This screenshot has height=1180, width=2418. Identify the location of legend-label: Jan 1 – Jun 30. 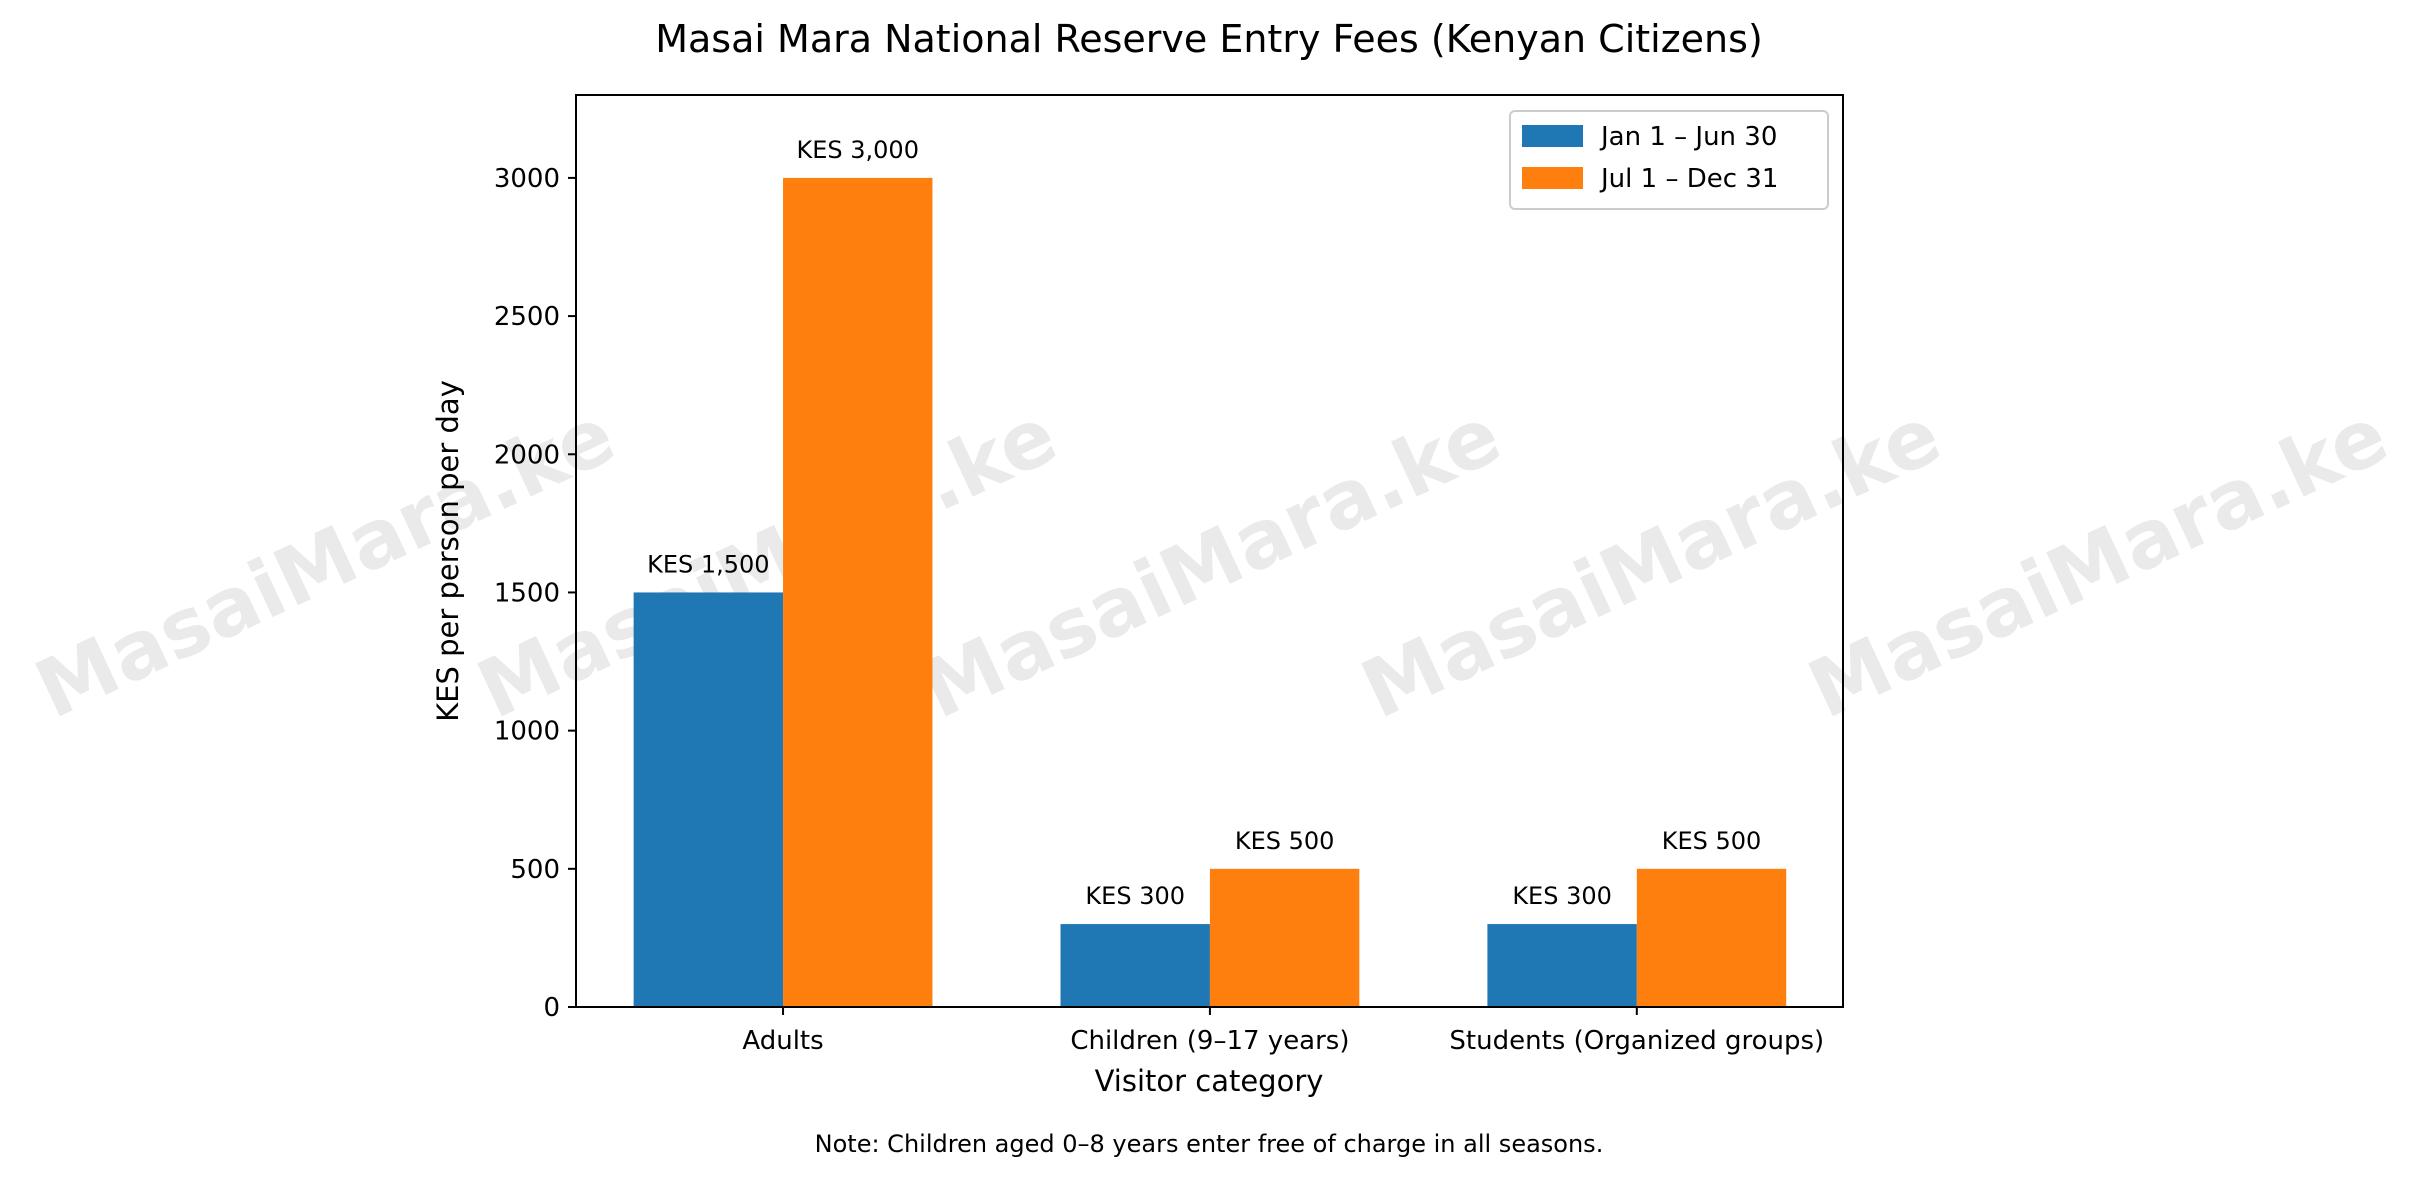
(1688, 137).